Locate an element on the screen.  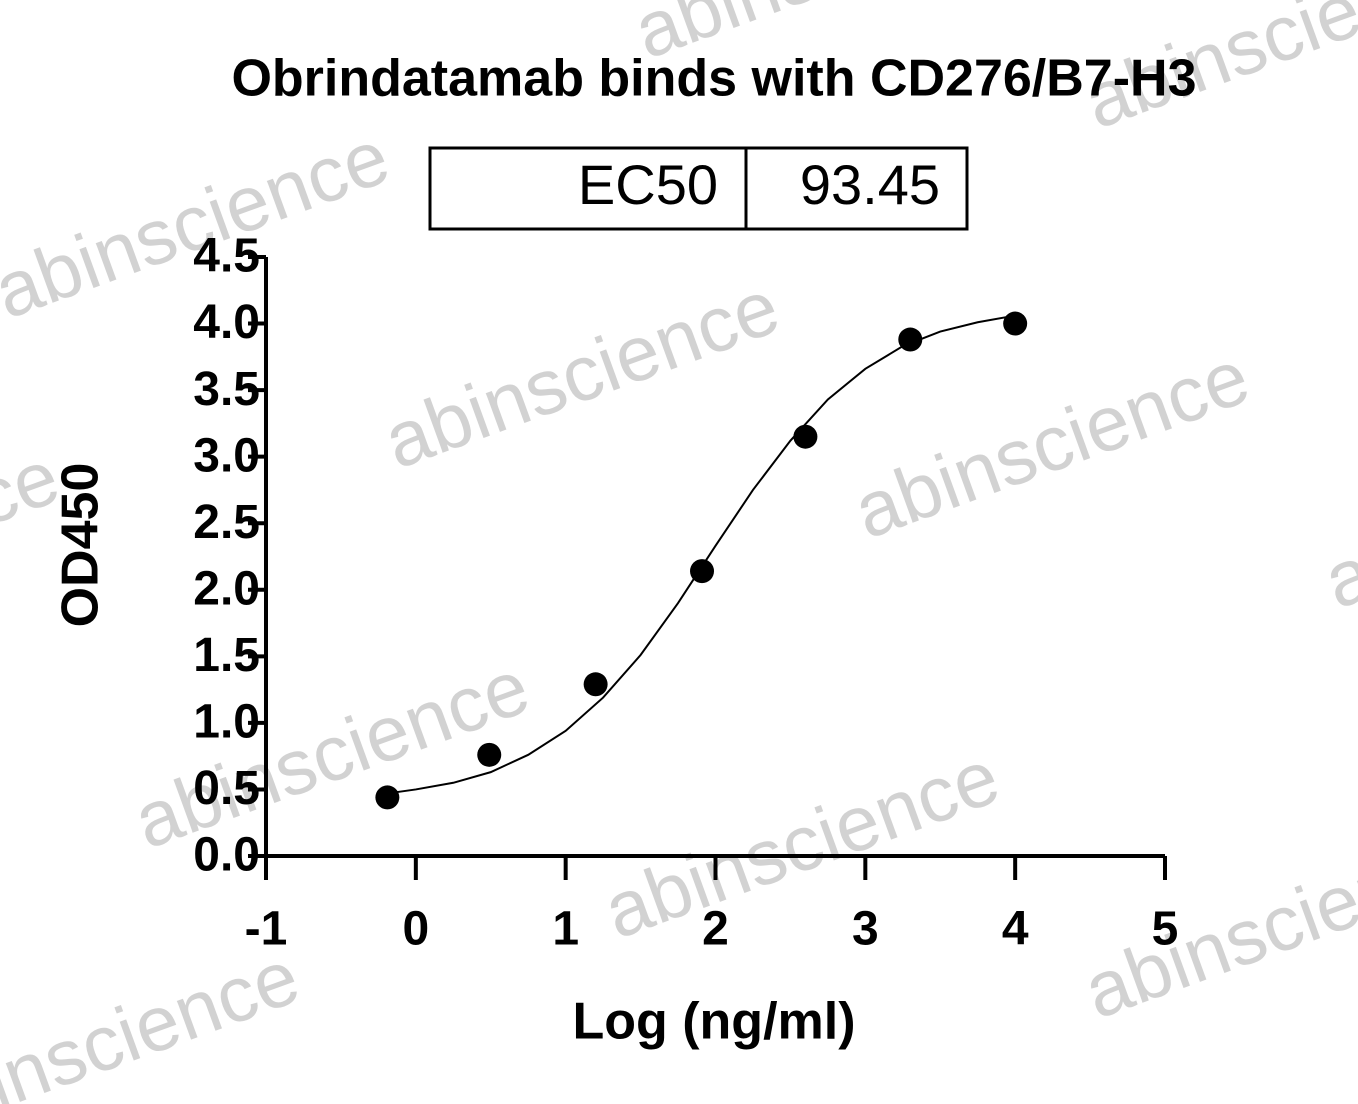
x-tick-label: 3 is located at coordinates (865, 929).